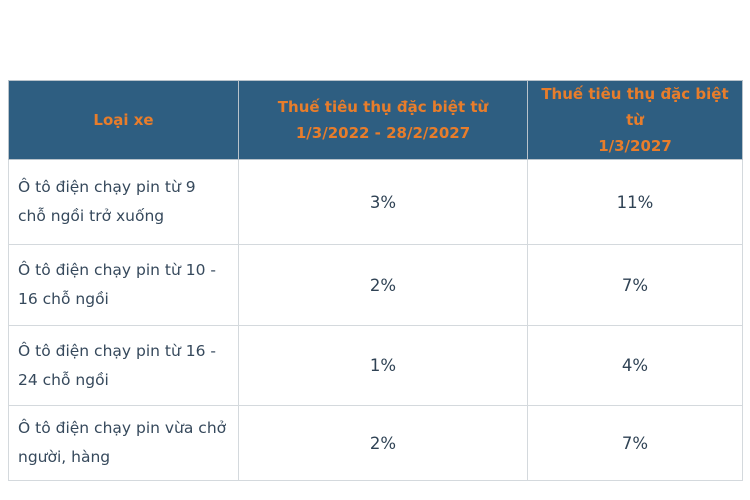 The image size is (750, 500). Describe the element at coordinates (635, 202) in the screenshot. I see `rate-period2-cell: 11%` at that location.